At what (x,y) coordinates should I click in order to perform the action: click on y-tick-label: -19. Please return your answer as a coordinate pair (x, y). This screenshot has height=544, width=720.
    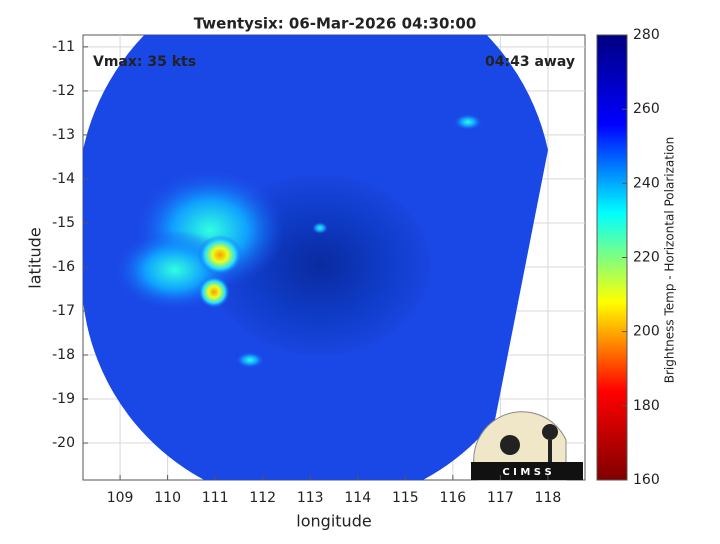
    Looking at the image, I should click on (63, 399).